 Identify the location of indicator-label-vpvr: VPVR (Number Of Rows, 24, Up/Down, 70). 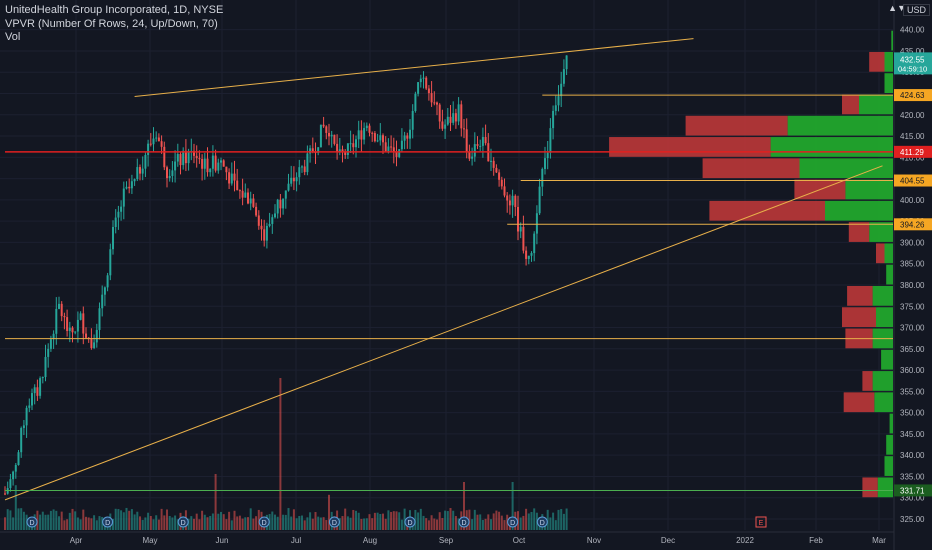
(111, 24).